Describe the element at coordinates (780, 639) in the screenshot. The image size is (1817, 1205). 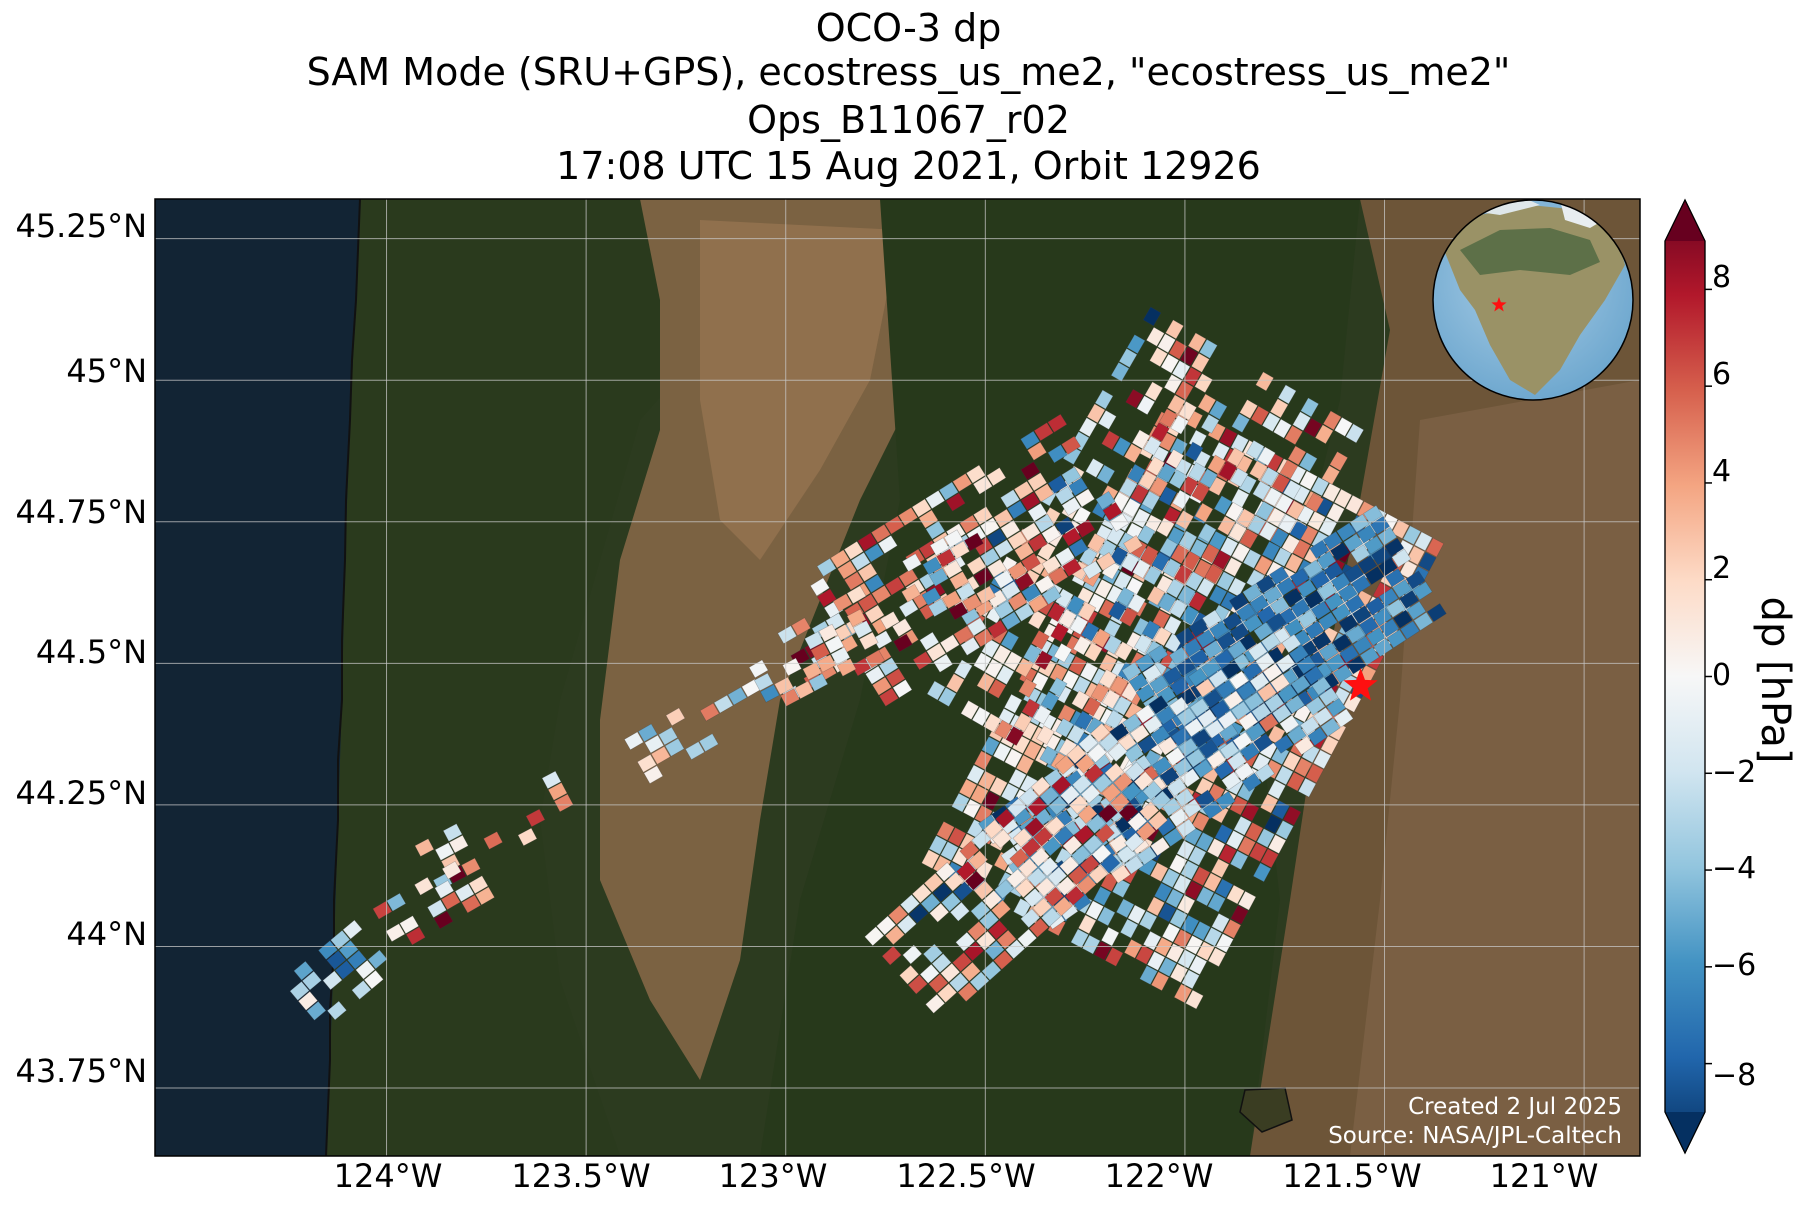
I see `willamette-valley` at that location.